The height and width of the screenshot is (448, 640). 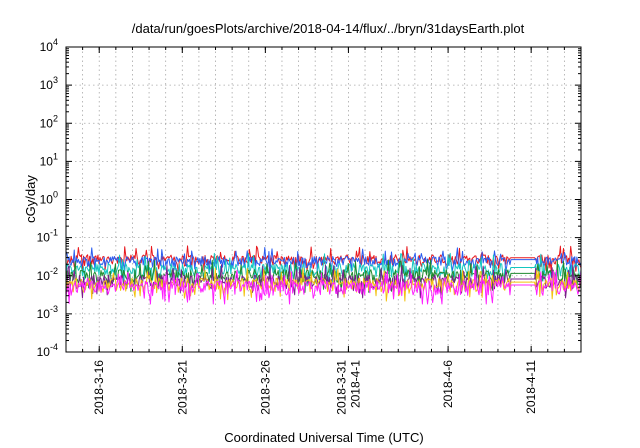 I want to click on y-tick-label-exponent: 4, so click(x=55, y=42).